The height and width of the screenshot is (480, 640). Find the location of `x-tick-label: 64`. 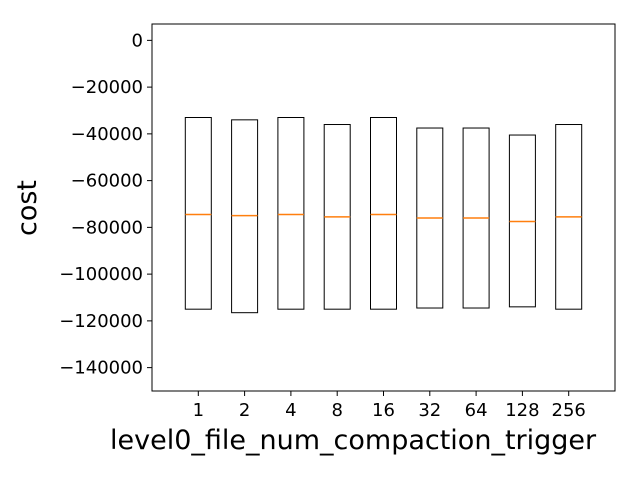

x-tick-label: 64 is located at coordinates (476, 410).